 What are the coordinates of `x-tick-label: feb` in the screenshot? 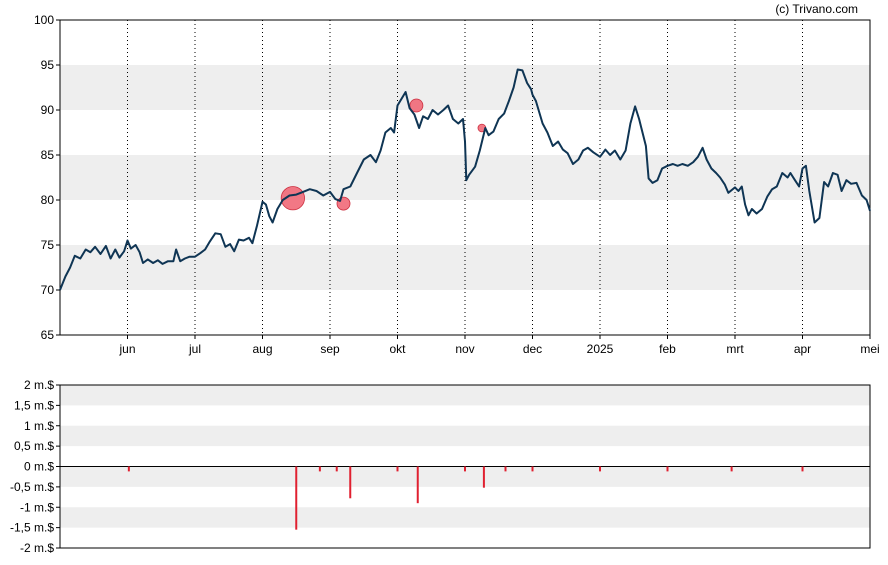 It's located at (667, 349).